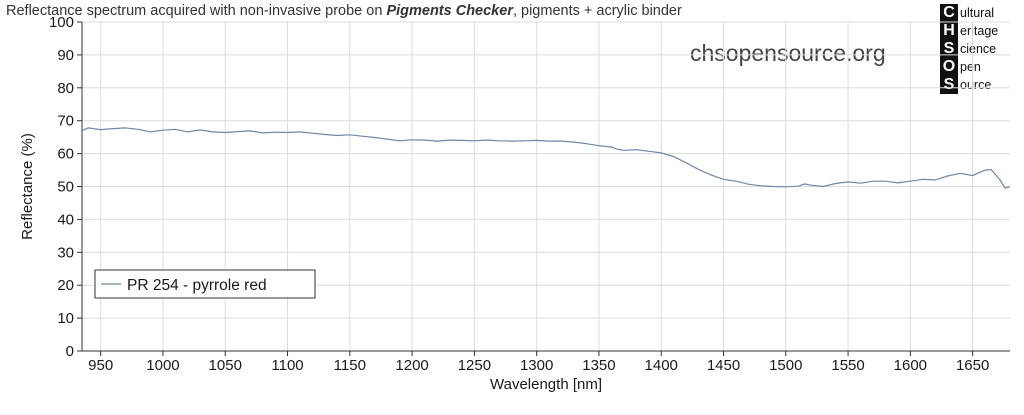  Describe the element at coordinates (598, 365) in the screenshot. I see `x-tick-label: 1350` at that location.